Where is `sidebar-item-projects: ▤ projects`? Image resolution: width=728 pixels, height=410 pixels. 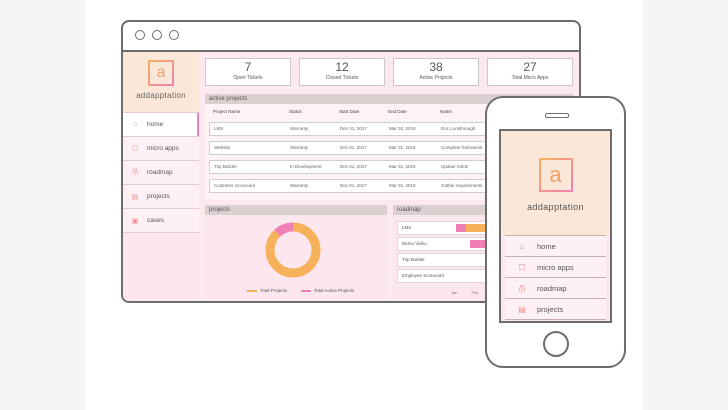
sidebar-item-projects: ▤ projects is located at coordinates (161, 197).